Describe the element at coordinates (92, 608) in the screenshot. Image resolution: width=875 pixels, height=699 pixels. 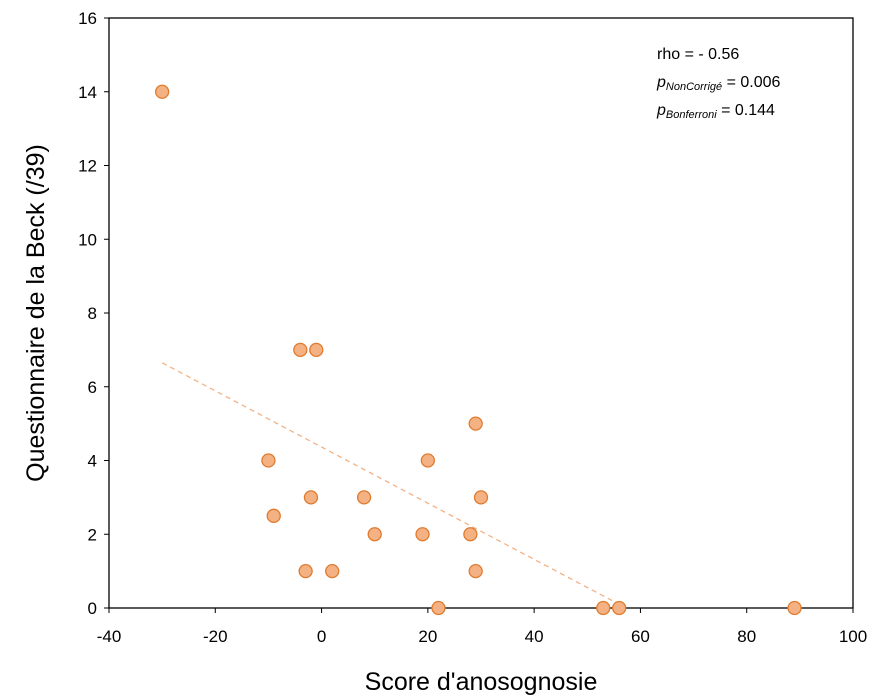
I see `y-tick-label: 0` at that location.